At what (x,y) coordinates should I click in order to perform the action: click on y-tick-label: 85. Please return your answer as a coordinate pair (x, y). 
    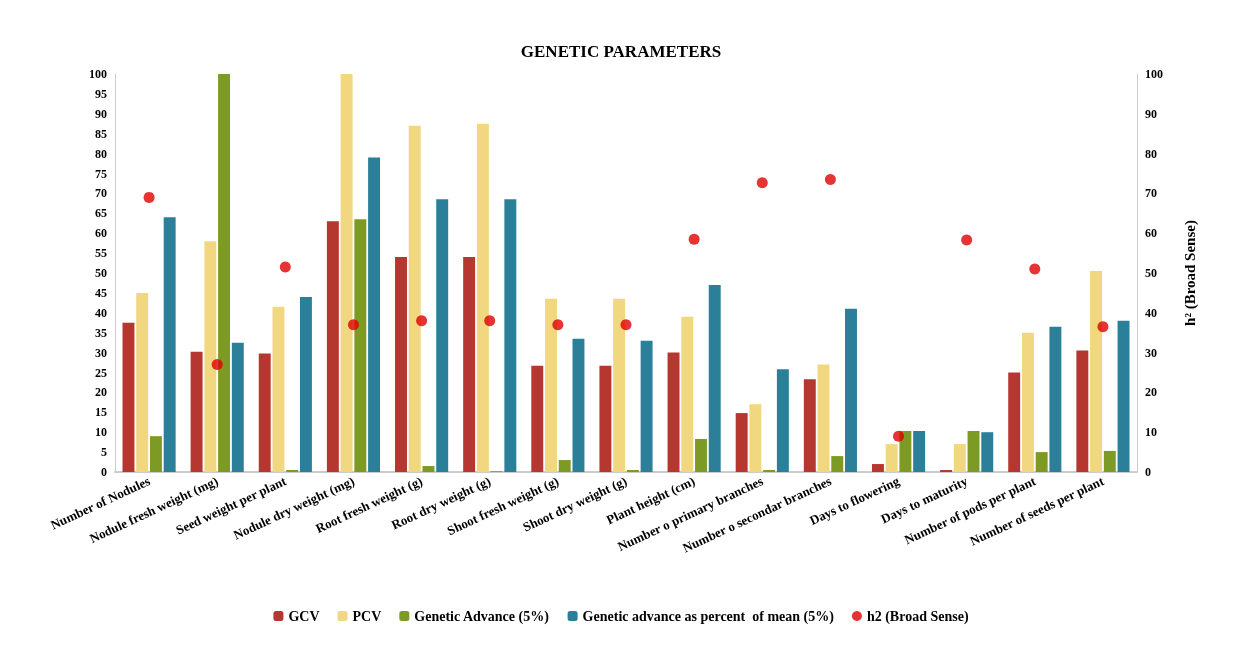
    Looking at the image, I should click on (101, 133).